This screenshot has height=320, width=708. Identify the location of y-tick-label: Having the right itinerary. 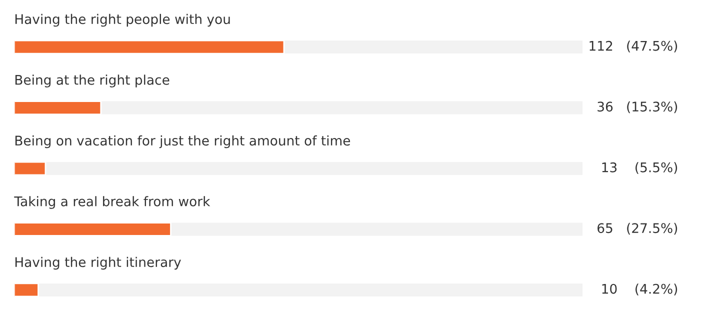
(98, 263).